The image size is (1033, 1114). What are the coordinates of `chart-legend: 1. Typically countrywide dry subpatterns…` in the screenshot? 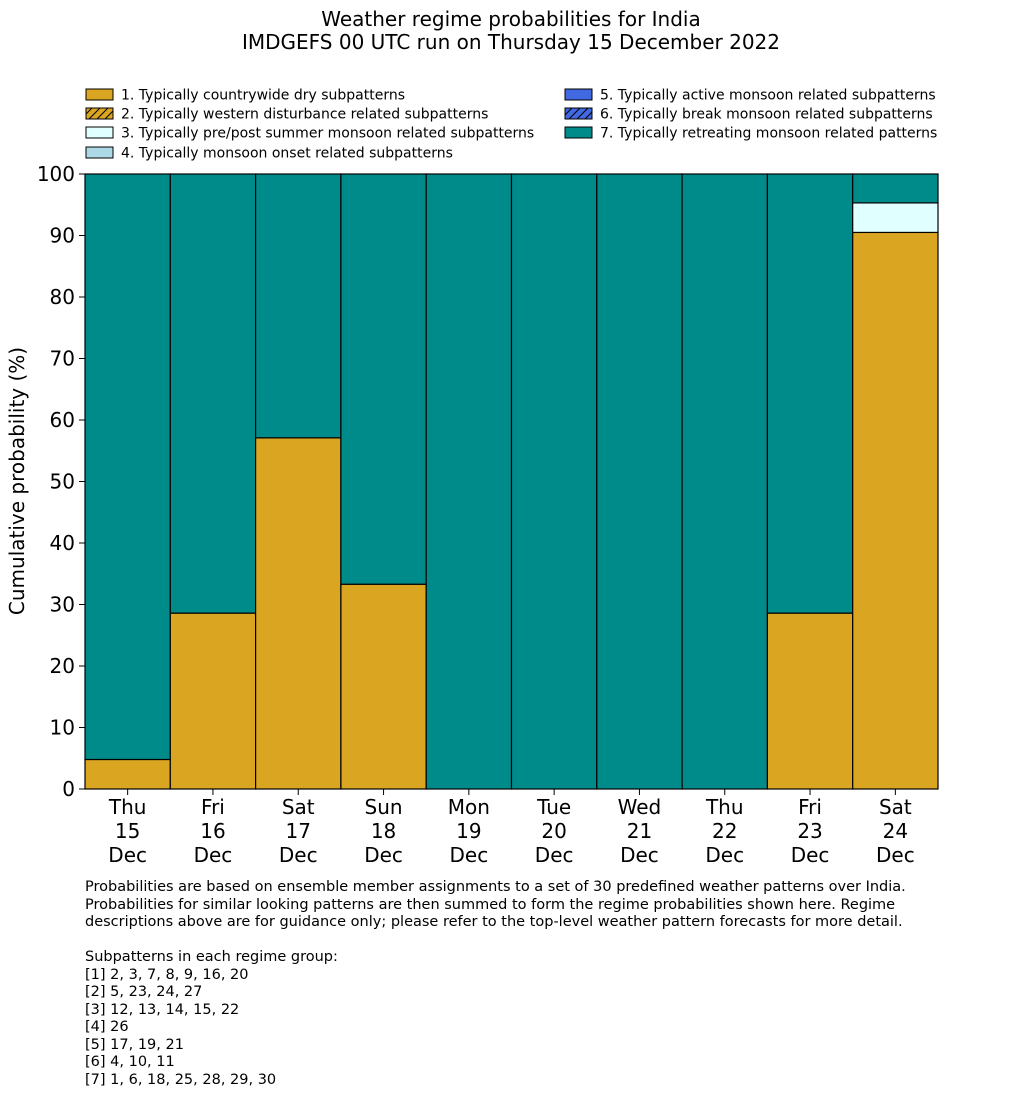 It's located at (511, 125).